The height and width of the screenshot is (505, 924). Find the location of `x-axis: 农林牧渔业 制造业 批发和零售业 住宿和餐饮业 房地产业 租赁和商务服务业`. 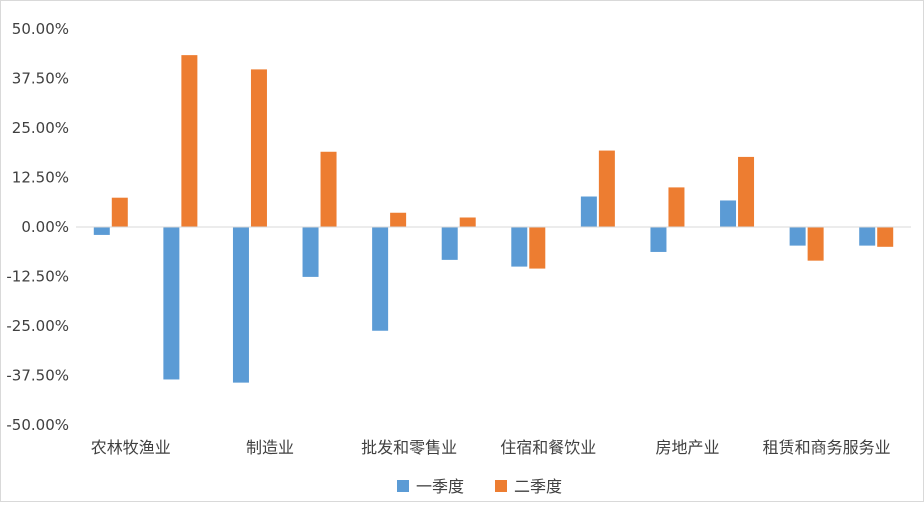

x-axis: 农林牧渔业 制造业 批发和零售业 住宿和餐饮业 房地产业 租赁和商务服务业 is located at coordinates (491, 447).